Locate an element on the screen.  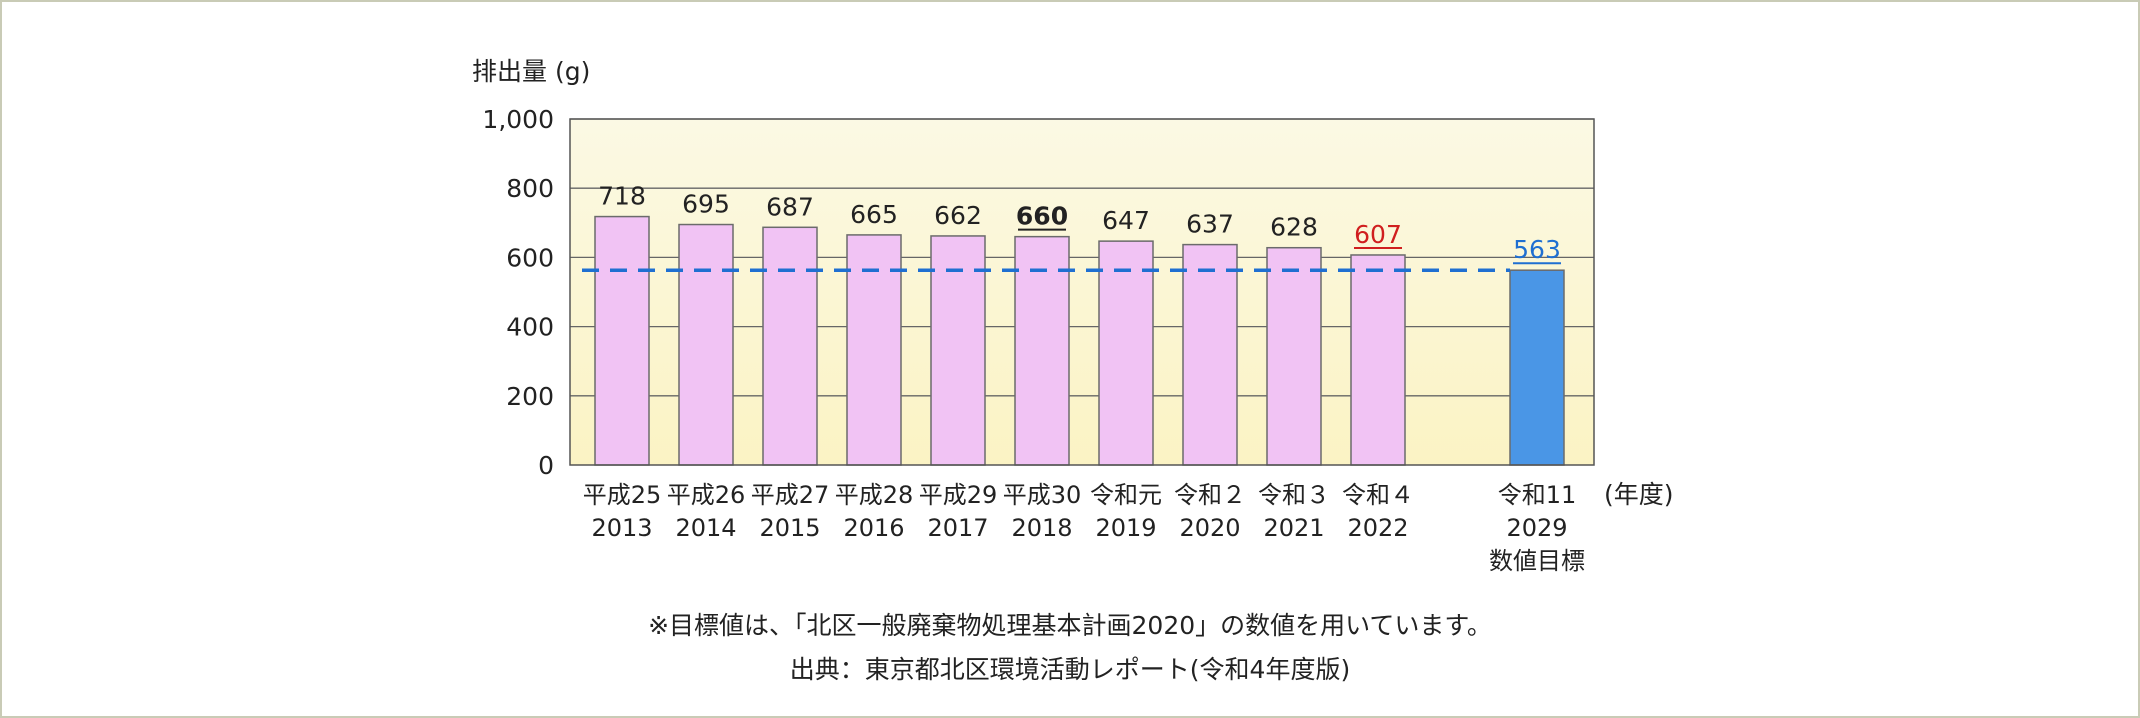
x-tick-label: 令和２ is located at coordinates (1210, 495).